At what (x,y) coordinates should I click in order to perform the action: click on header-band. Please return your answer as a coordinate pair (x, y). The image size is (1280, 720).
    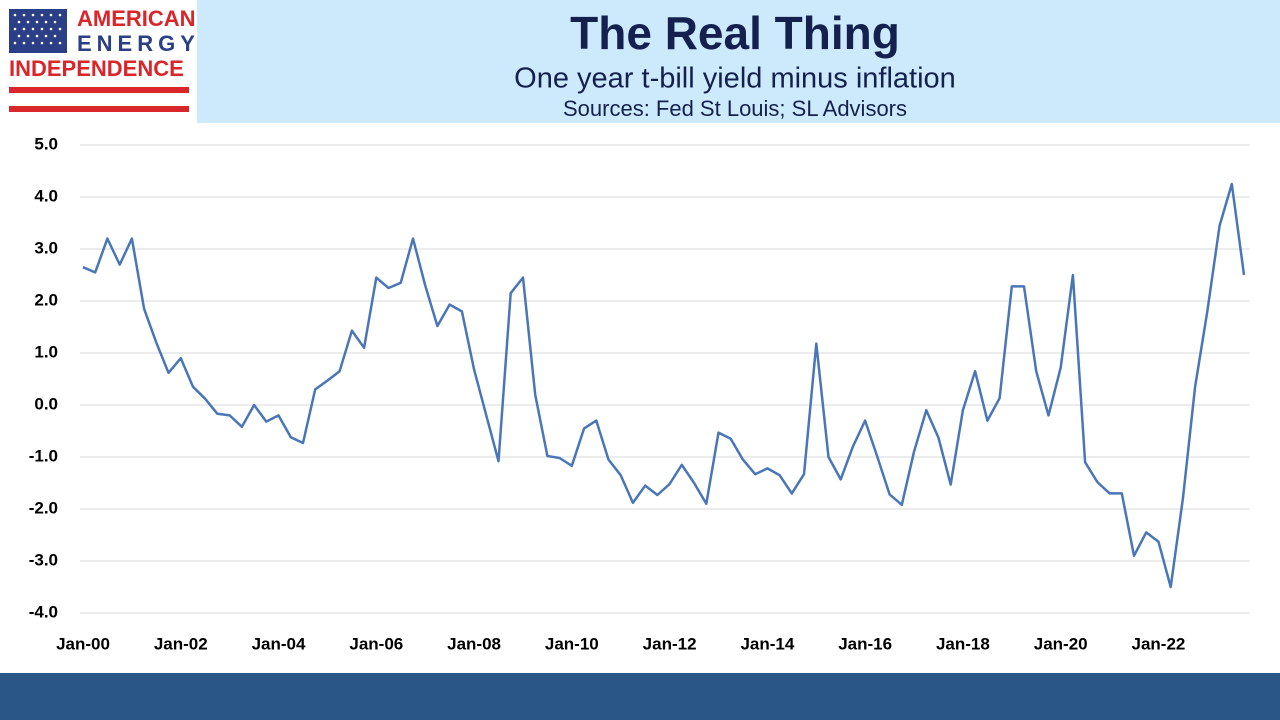
    Looking at the image, I should click on (738, 61).